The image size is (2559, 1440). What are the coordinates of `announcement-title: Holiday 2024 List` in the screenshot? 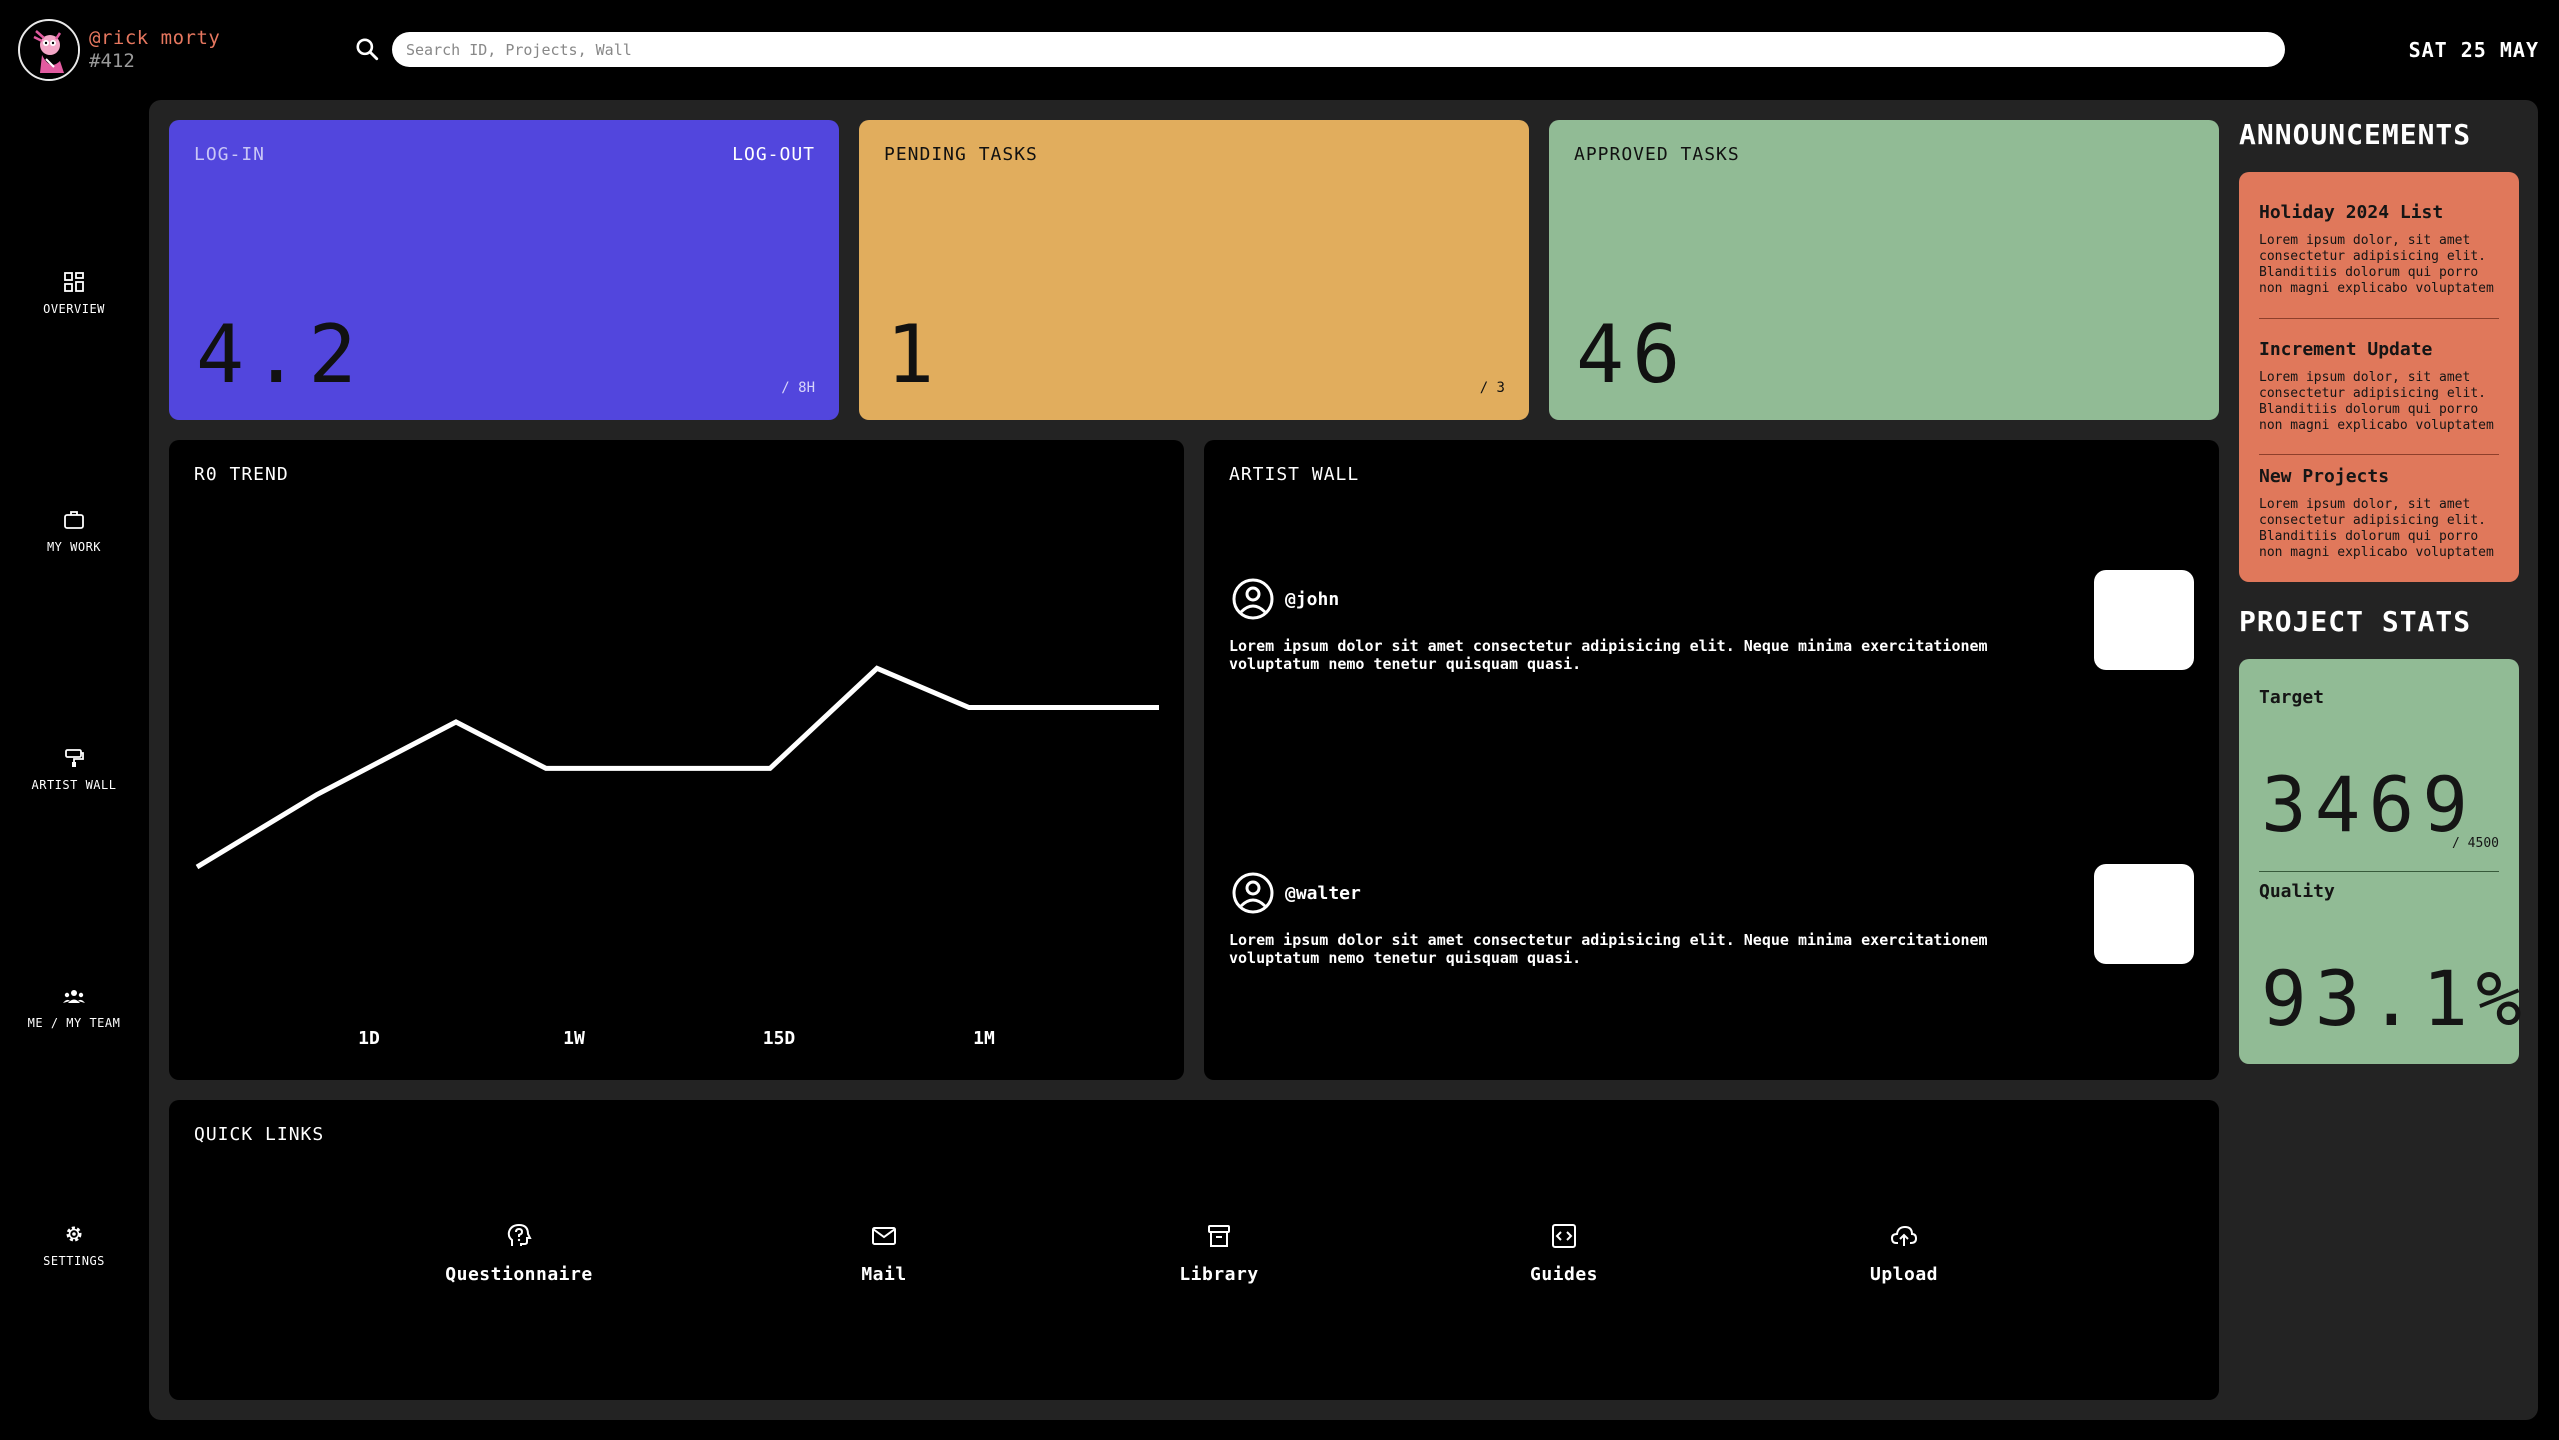 It's located at (2351, 212).